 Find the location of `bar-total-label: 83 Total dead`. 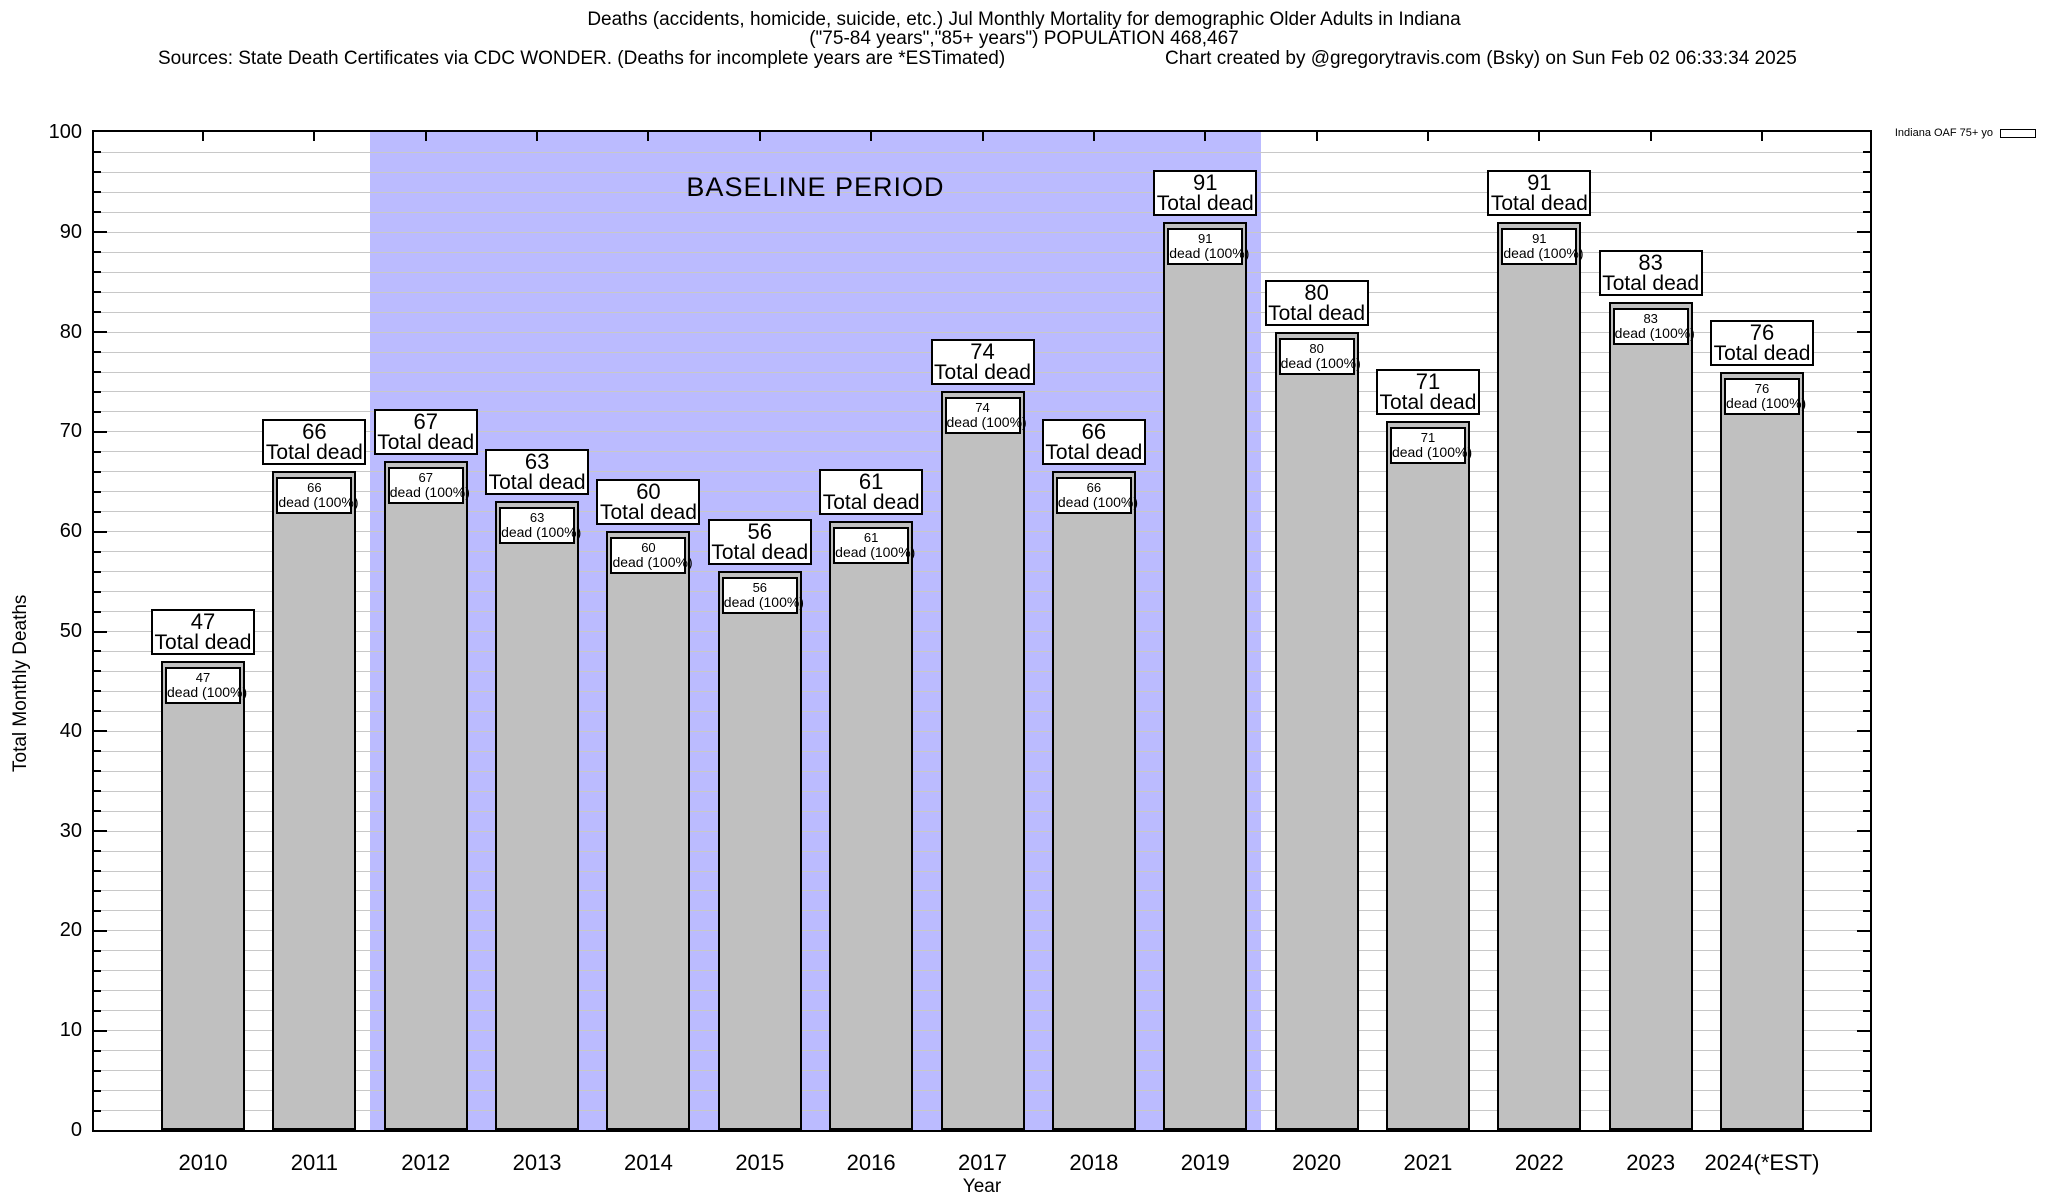

bar-total-label: 83 Total dead is located at coordinates (1650, 272).